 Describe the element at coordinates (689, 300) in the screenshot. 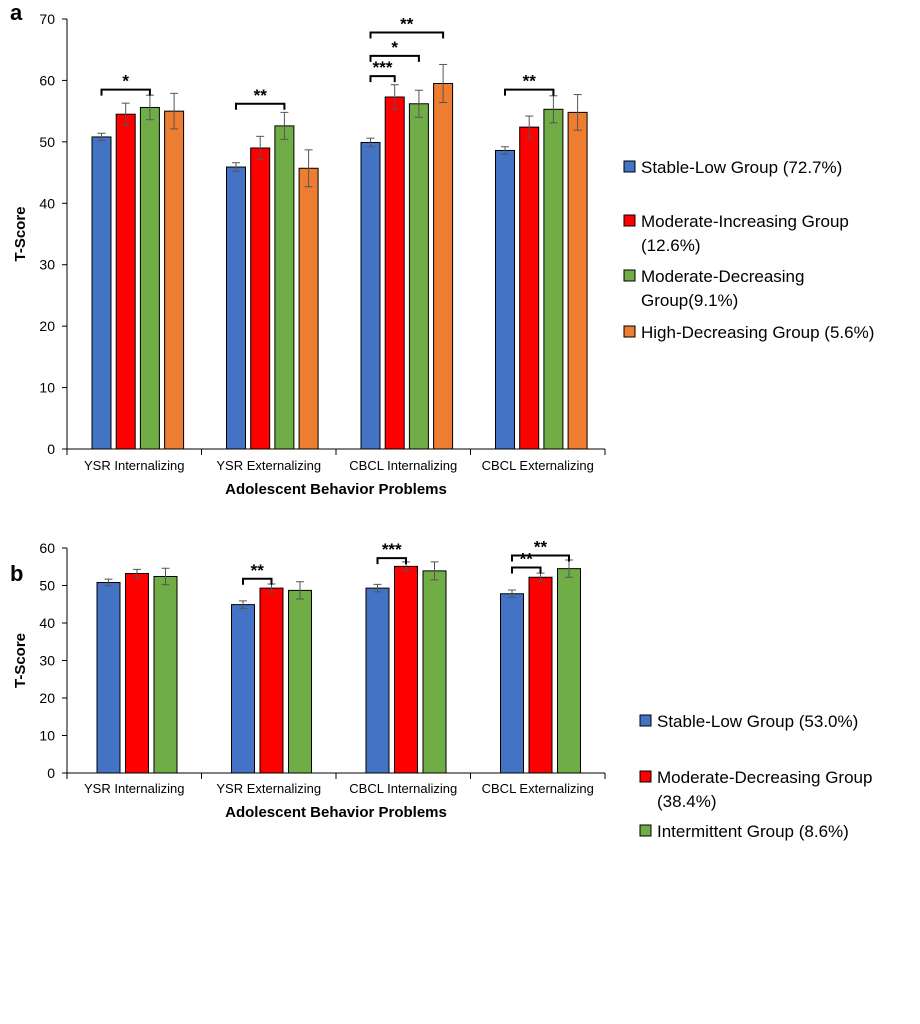

I see `legend-label: Group(9.1%)` at that location.